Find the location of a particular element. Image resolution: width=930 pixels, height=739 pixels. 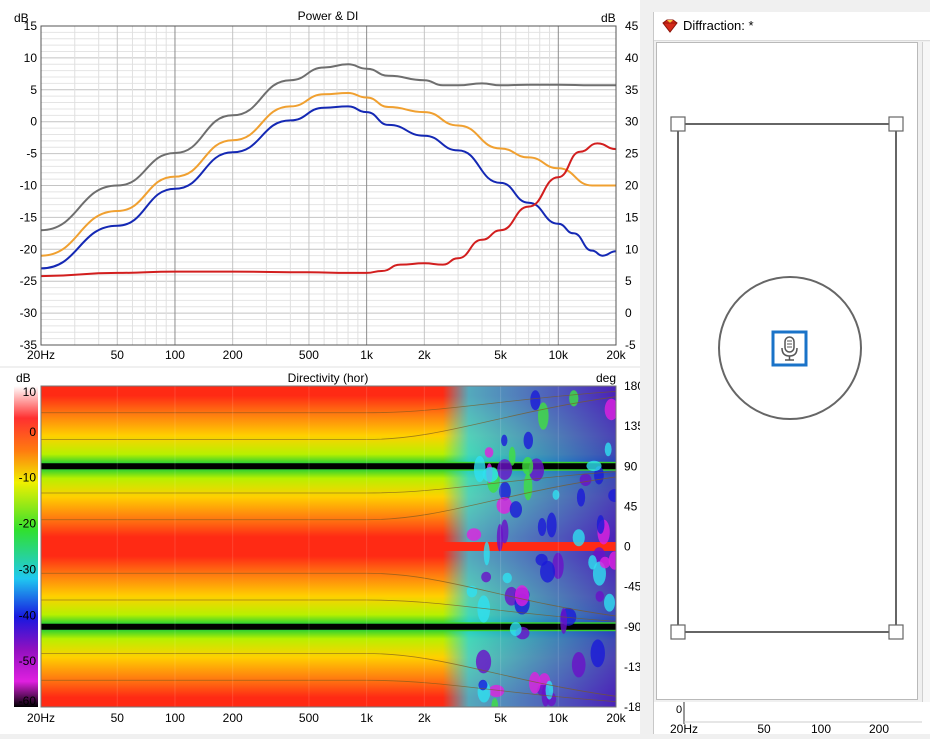

directivity-degree-tick-label: 45 is located at coordinates (631, 506).